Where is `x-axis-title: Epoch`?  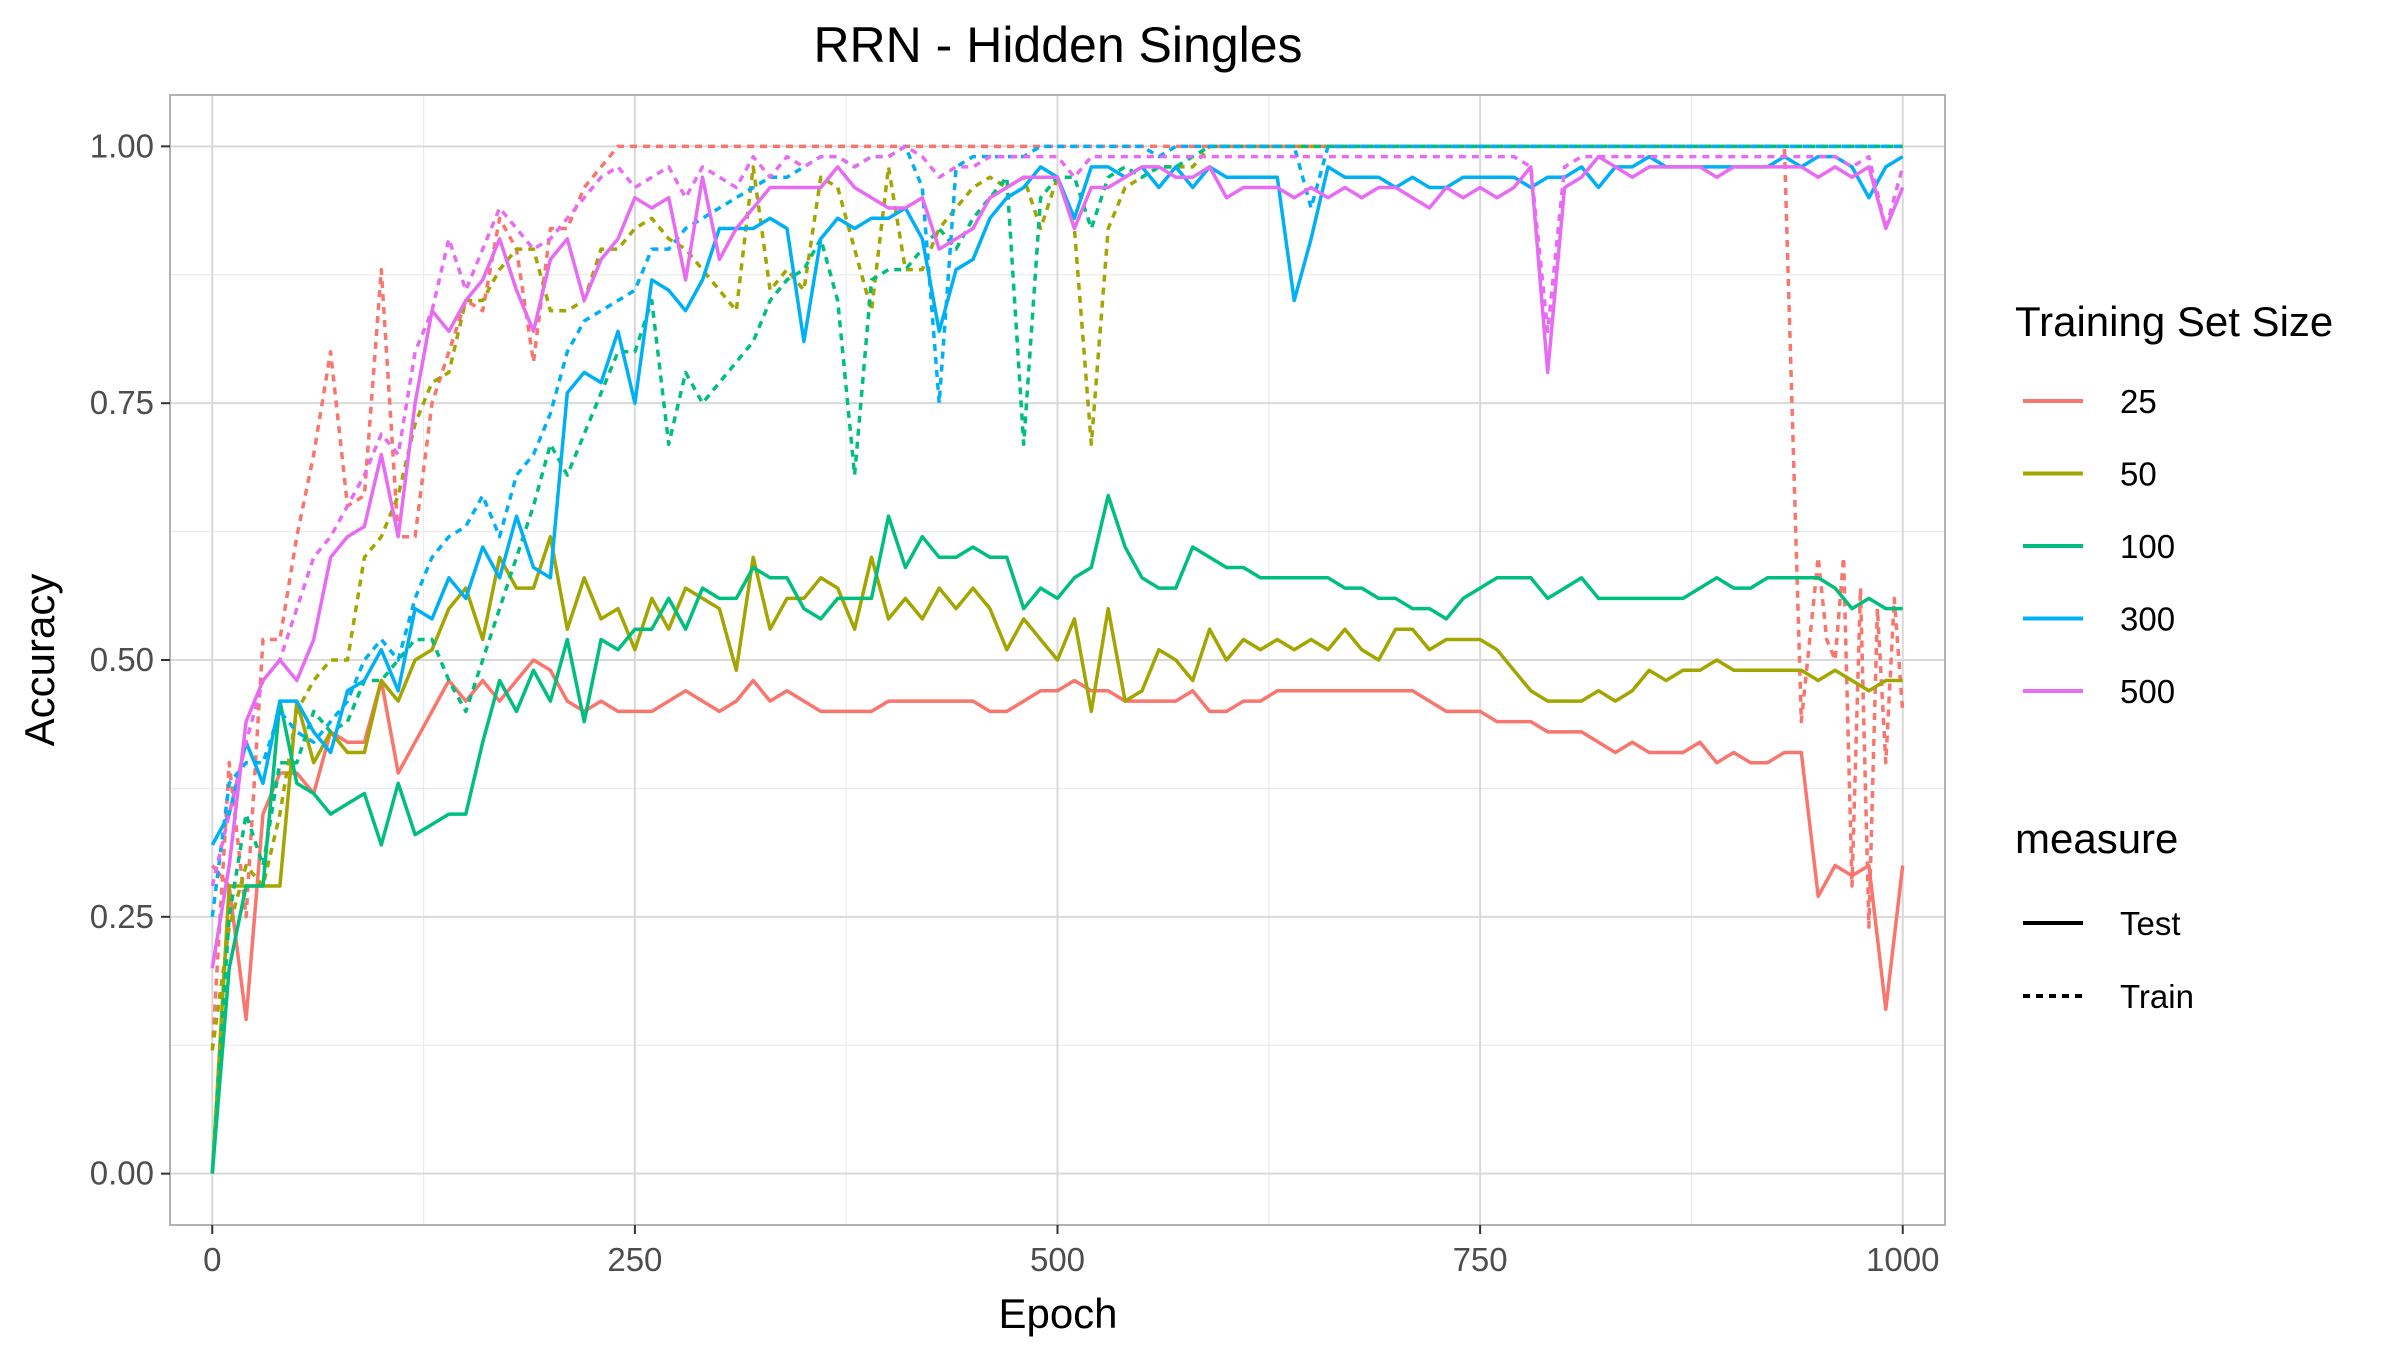
x-axis-title: Epoch is located at coordinates (1057, 1313).